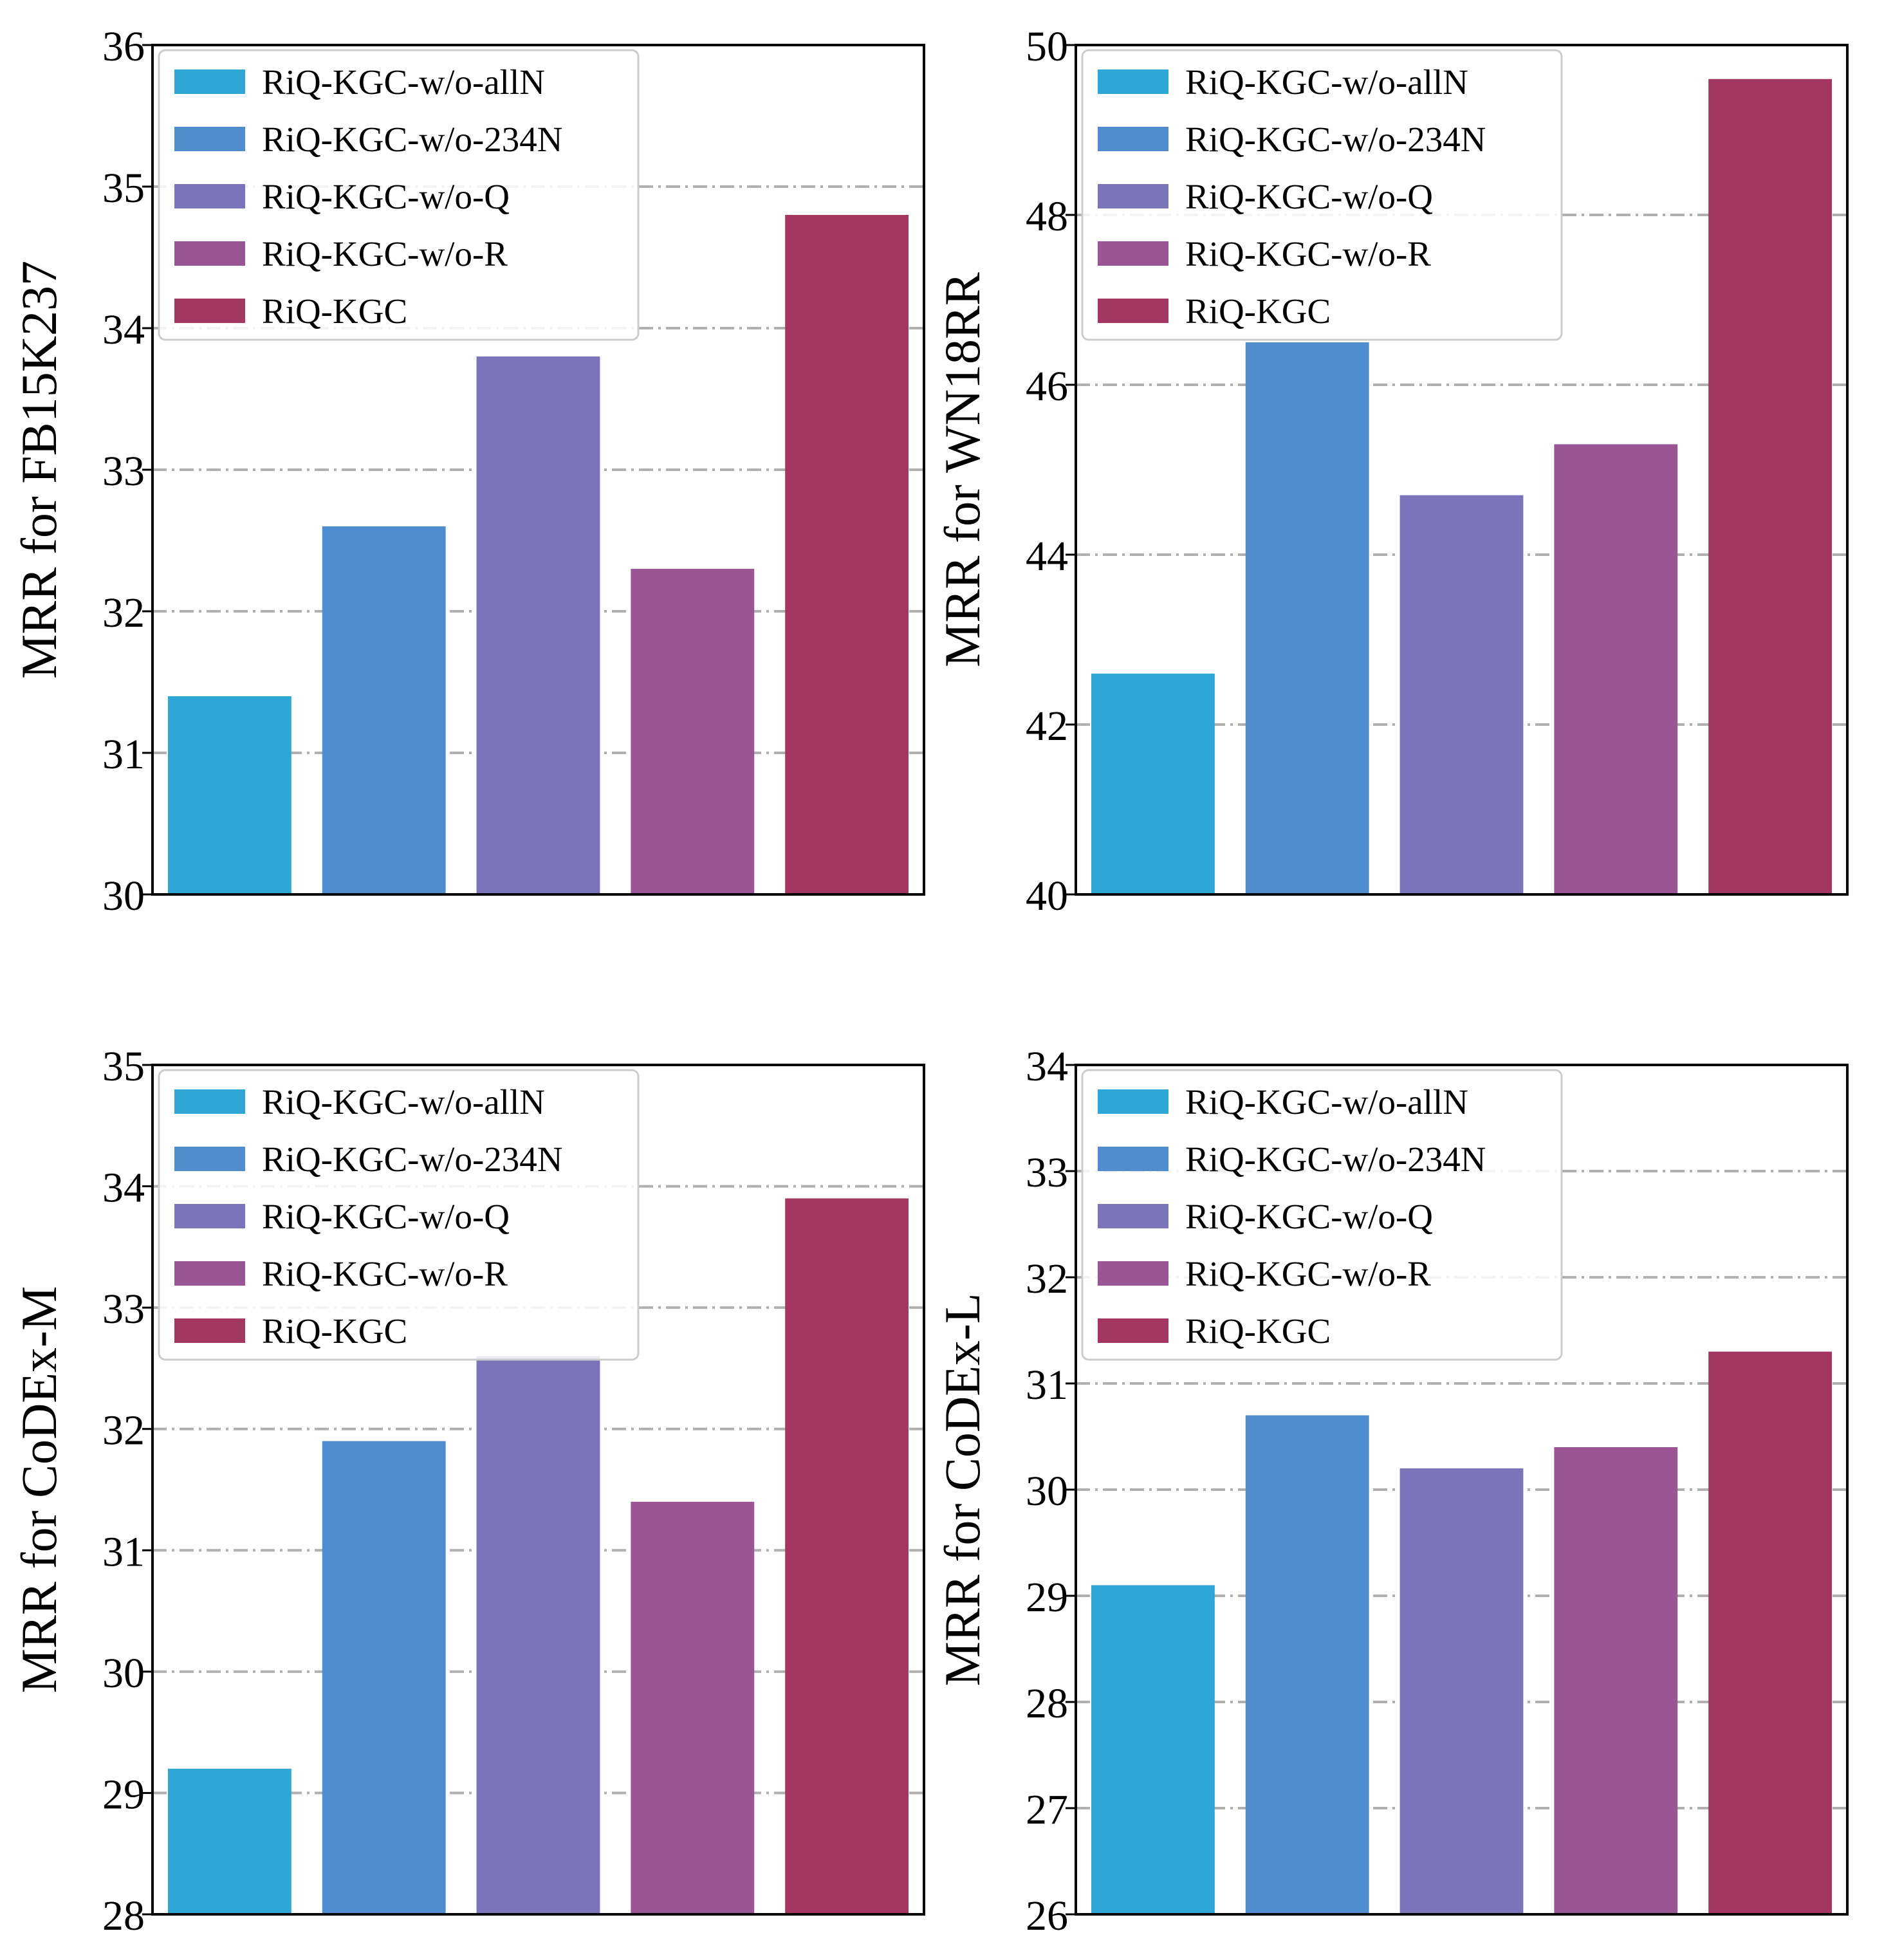 The height and width of the screenshot is (1960, 1893). I want to click on y-tick-label: 27, so click(1047, 1810).